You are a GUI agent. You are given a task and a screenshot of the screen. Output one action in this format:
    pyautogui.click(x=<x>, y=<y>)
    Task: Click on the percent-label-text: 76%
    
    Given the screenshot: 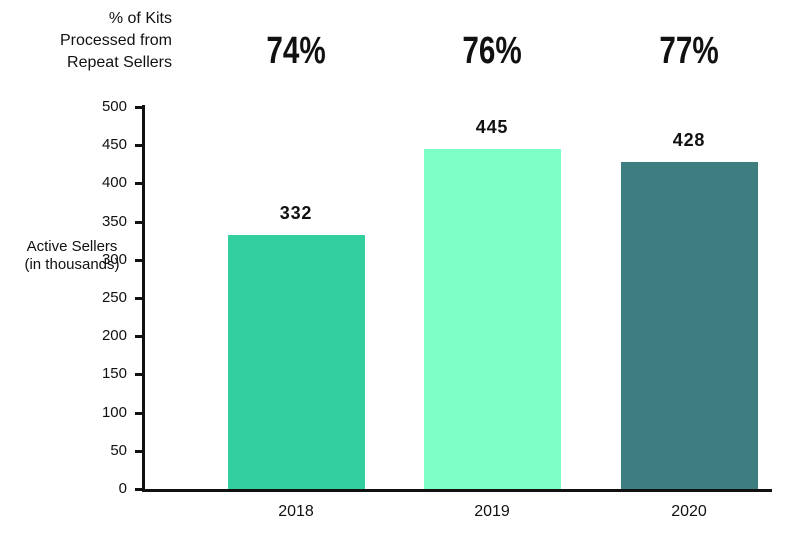 What is the action you would take?
    pyautogui.click(x=492, y=51)
    